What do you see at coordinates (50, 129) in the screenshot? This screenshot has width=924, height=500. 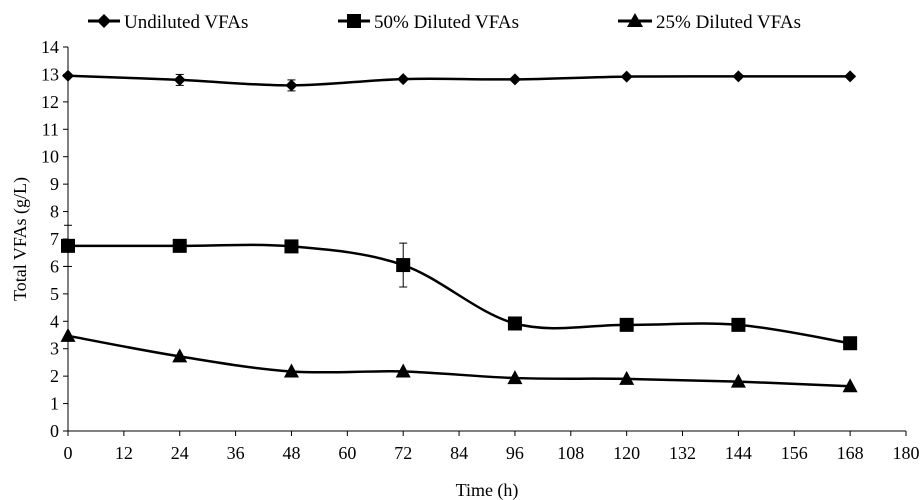 I see `y-tick-label: 11` at bounding box center [50, 129].